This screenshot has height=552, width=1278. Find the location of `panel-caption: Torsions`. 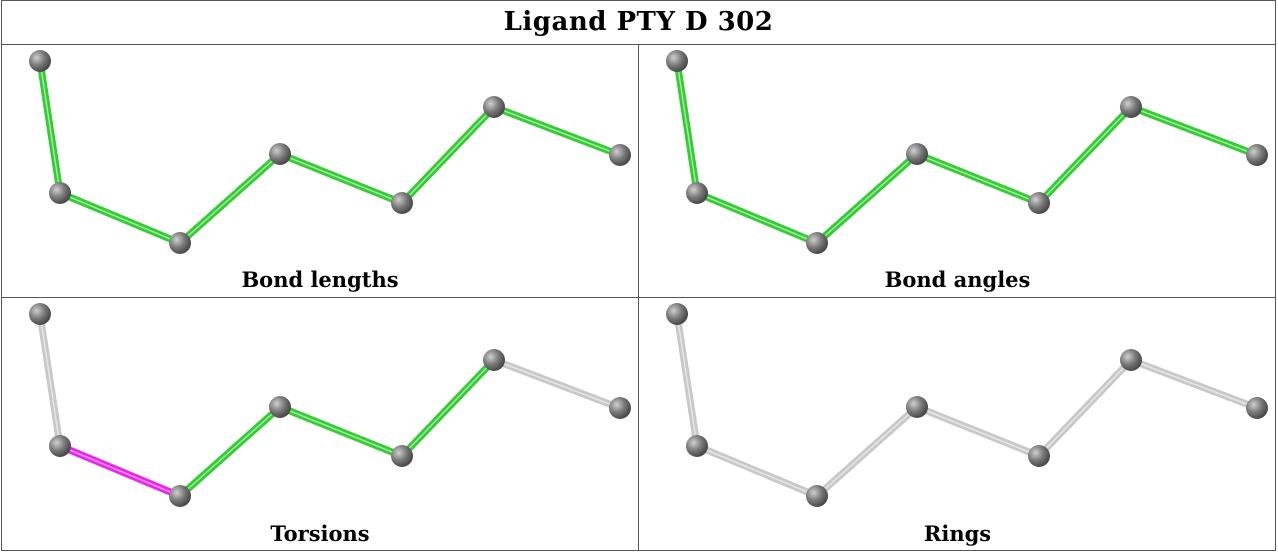

panel-caption: Torsions is located at coordinates (320, 533).